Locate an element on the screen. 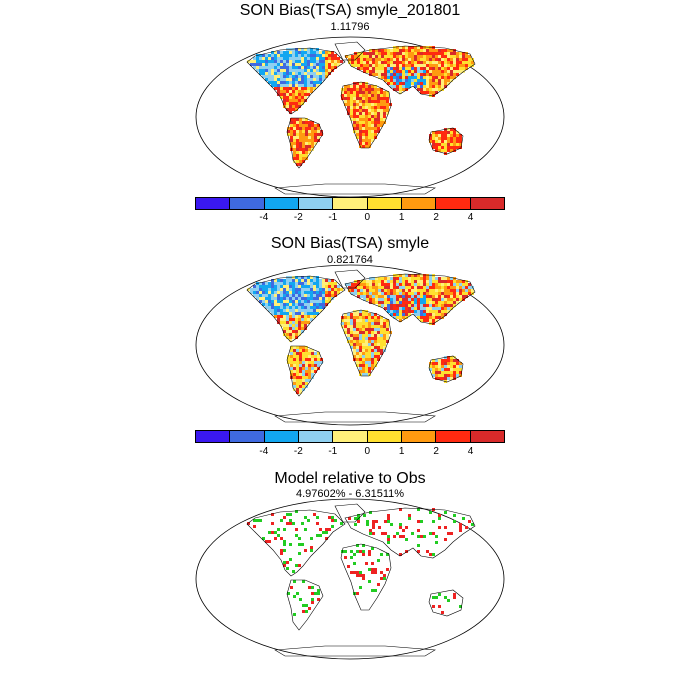 The image size is (700, 700). panel-2-map is located at coordinates (350, 345).